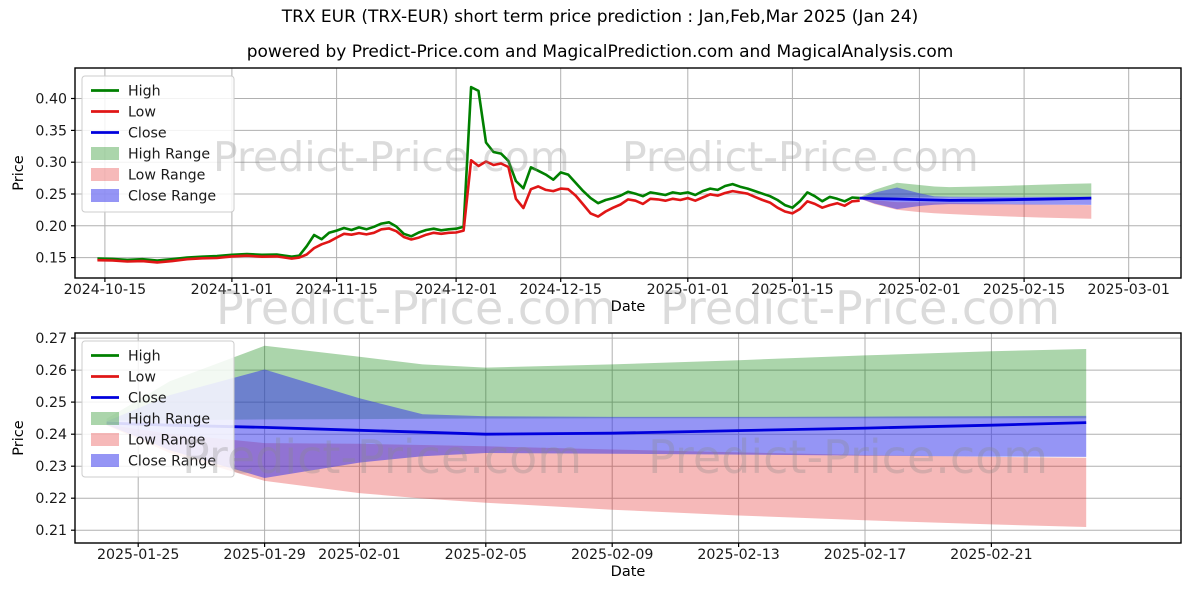 This screenshot has height=600, width=1200. Describe the element at coordinates (738, 555) in the screenshot. I see `x-tick-label: 2025-02-13` at that location.